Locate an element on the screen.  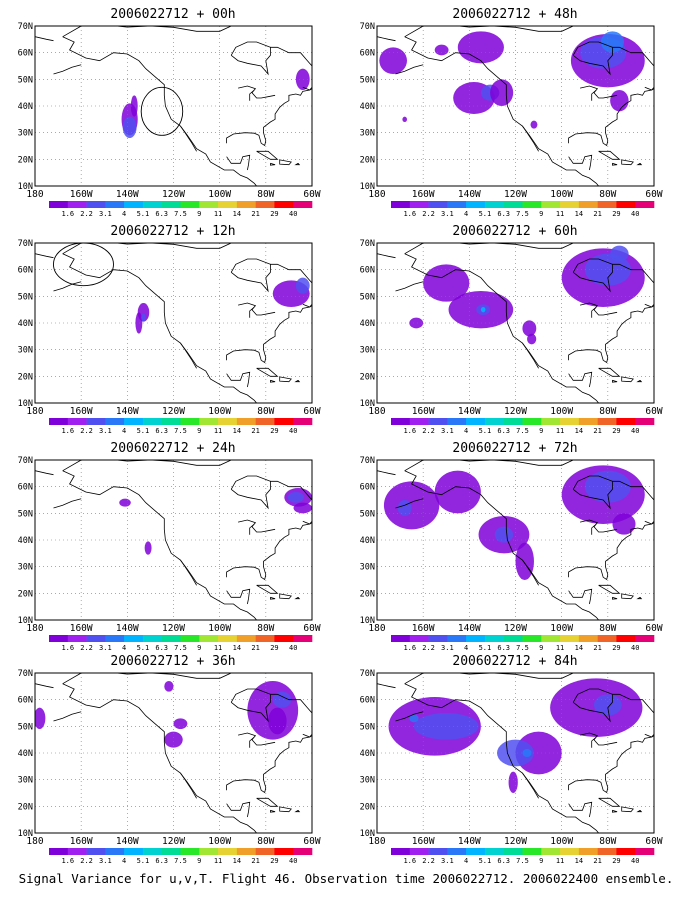
colorbar-label: 4 is located at coordinates (124, 431).